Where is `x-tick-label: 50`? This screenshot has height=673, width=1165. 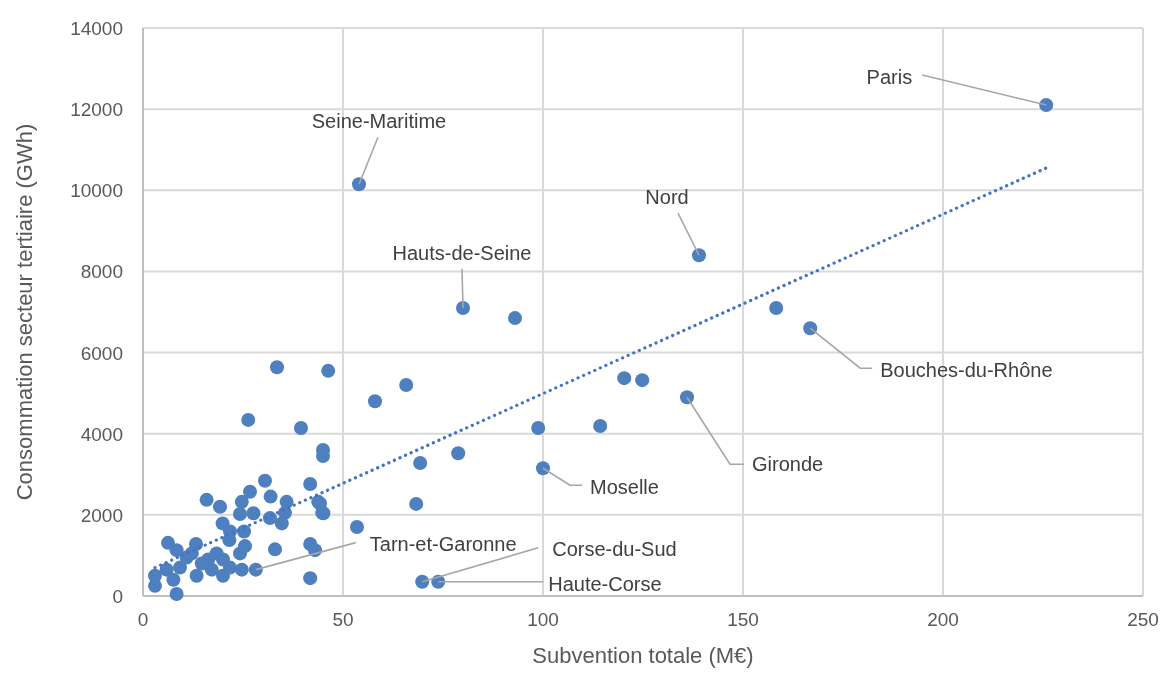 x-tick-label: 50 is located at coordinates (343, 619).